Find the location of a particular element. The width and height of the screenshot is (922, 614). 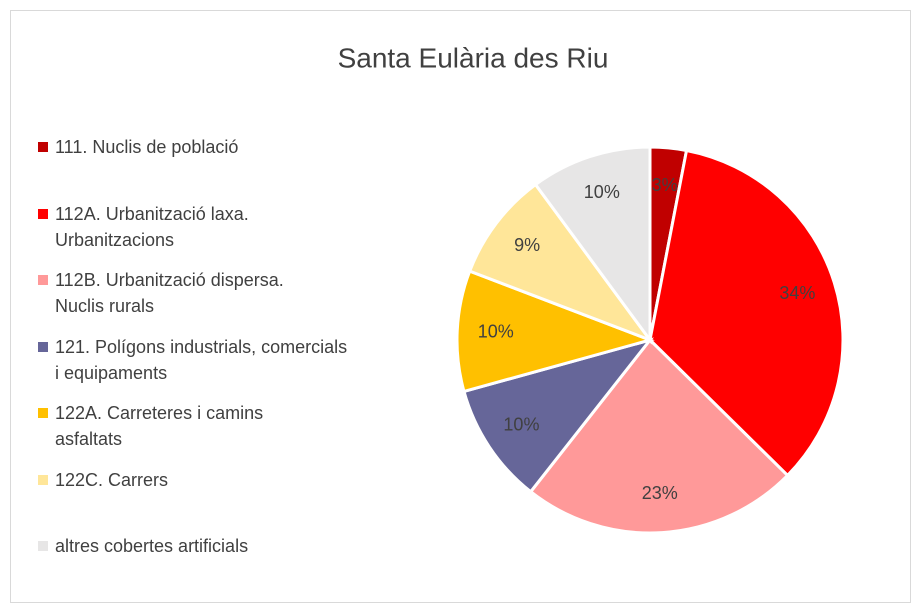

legend-label: 122A. Carreteres i camins asfaltats is located at coordinates (159, 426).